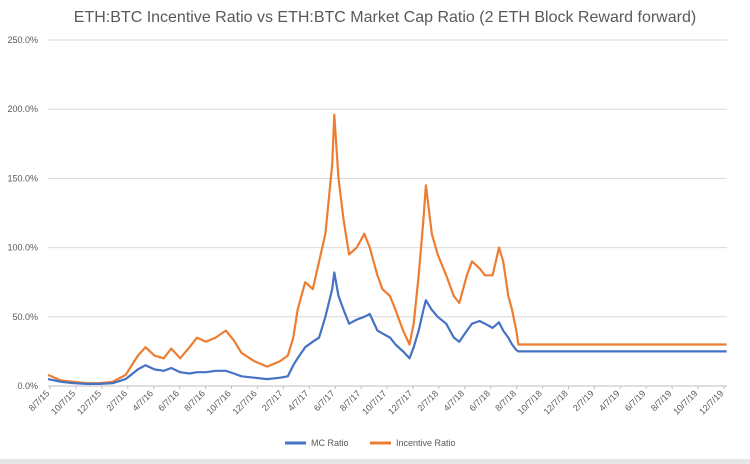 The height and width of the screenshot is (464, 750). Describe the element at coordinates (168, 400) in the screenshot. I see `x-tick-label: 6/7/16` at that location.